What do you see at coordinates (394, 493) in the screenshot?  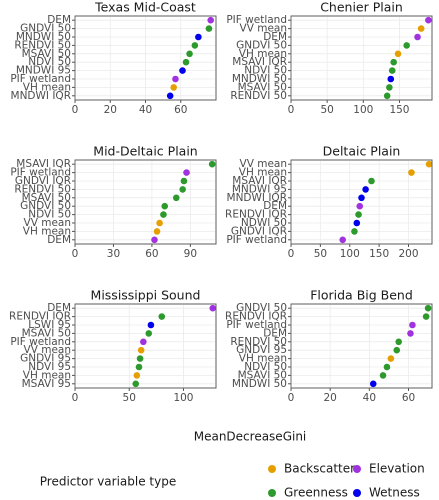 I see `legend-label: Wetness` at bounding box center [394, 493].